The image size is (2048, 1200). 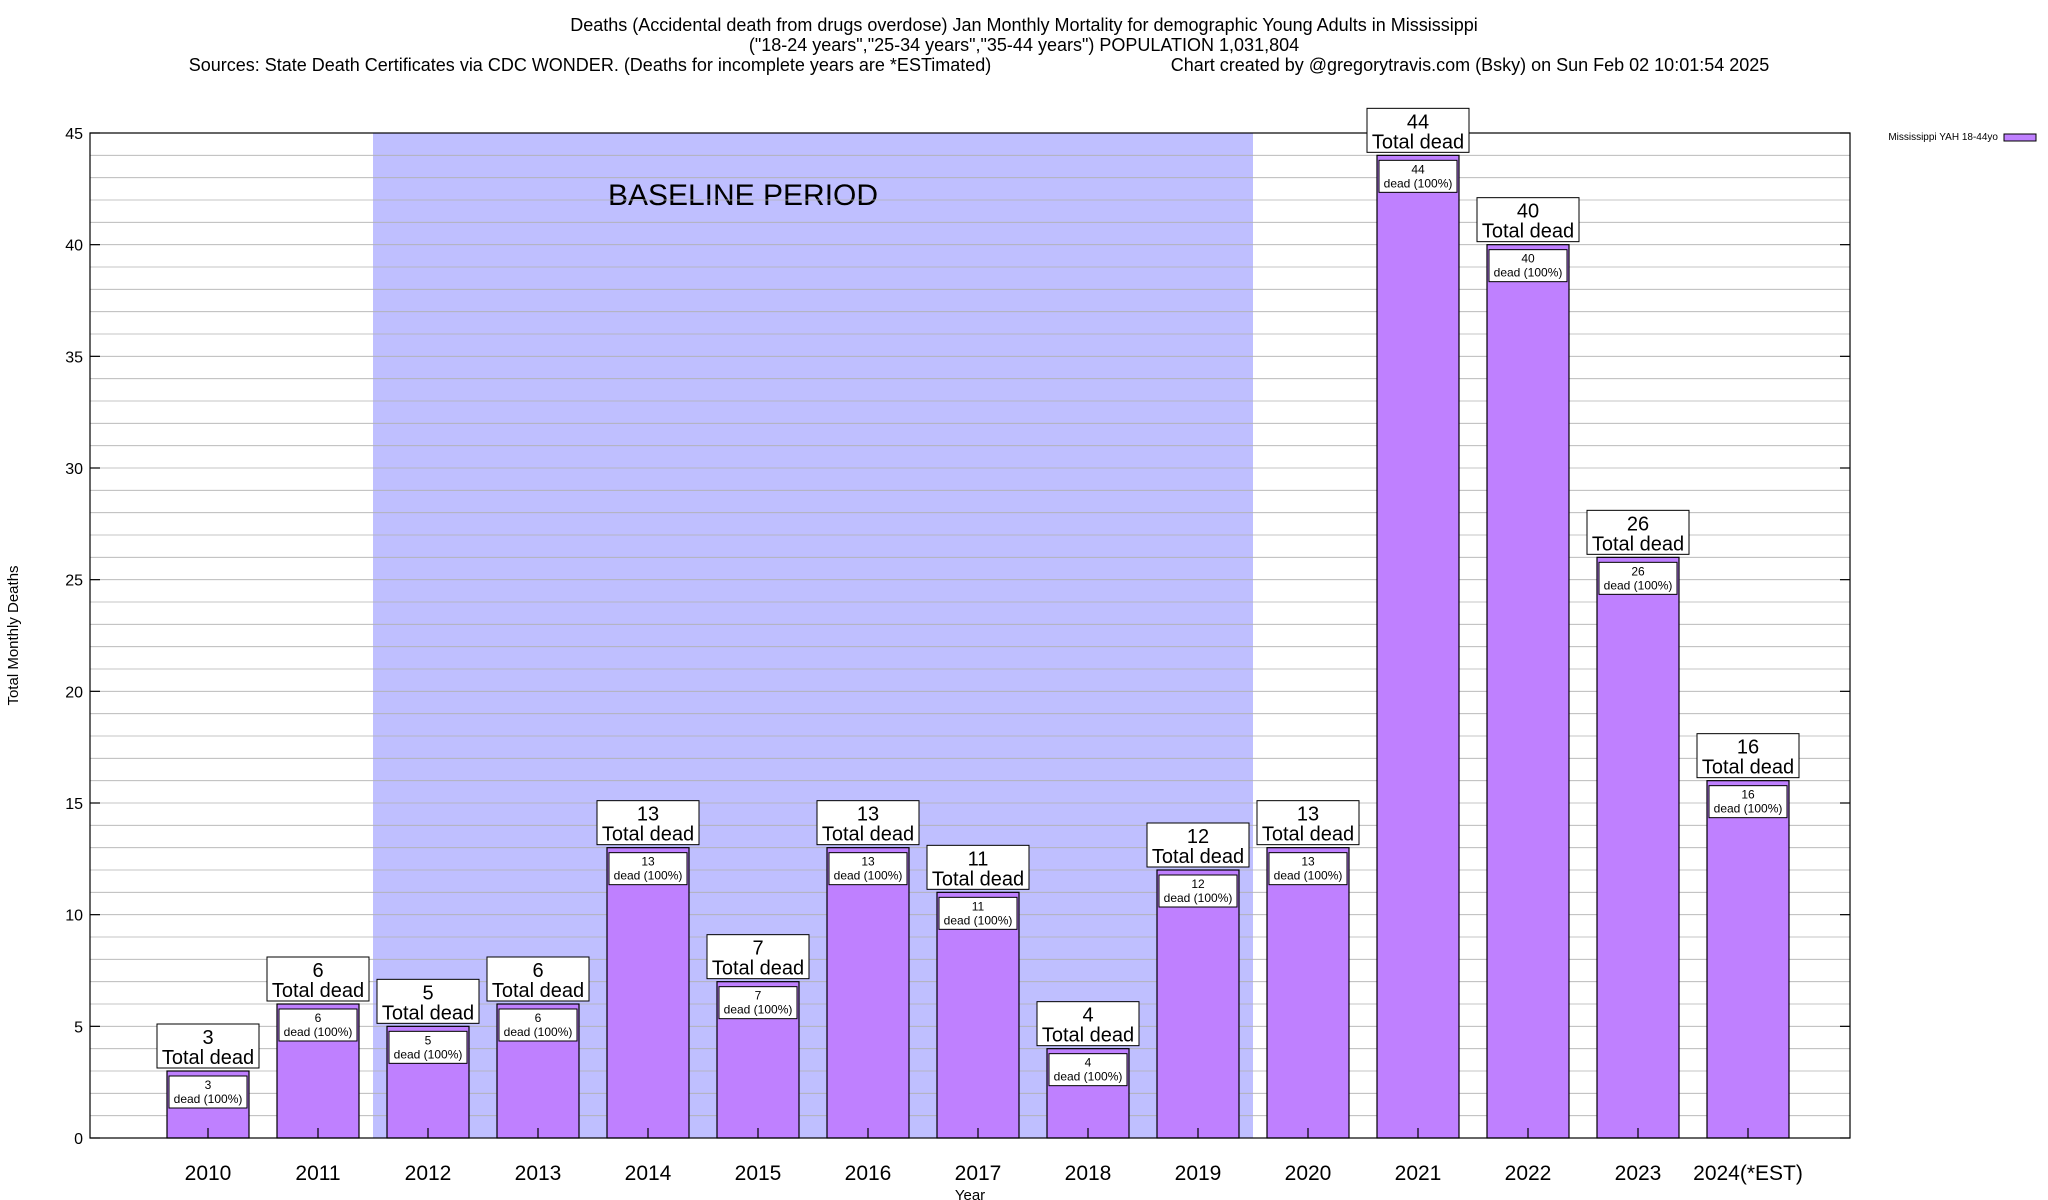 I want to click on inner-value-label: 16, so click(x=1748, y=795).